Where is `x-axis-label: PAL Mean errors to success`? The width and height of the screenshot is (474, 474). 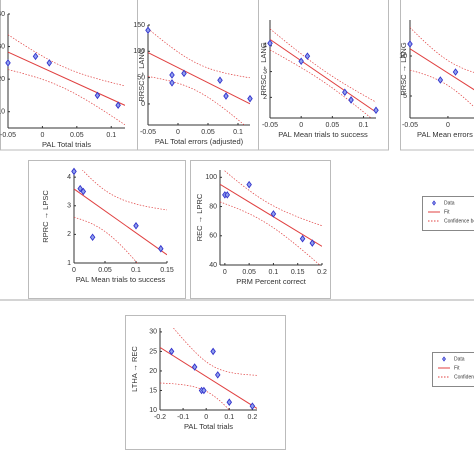
x-axis-label: PAL Mean errors to success is located at coordinates (445, 134).